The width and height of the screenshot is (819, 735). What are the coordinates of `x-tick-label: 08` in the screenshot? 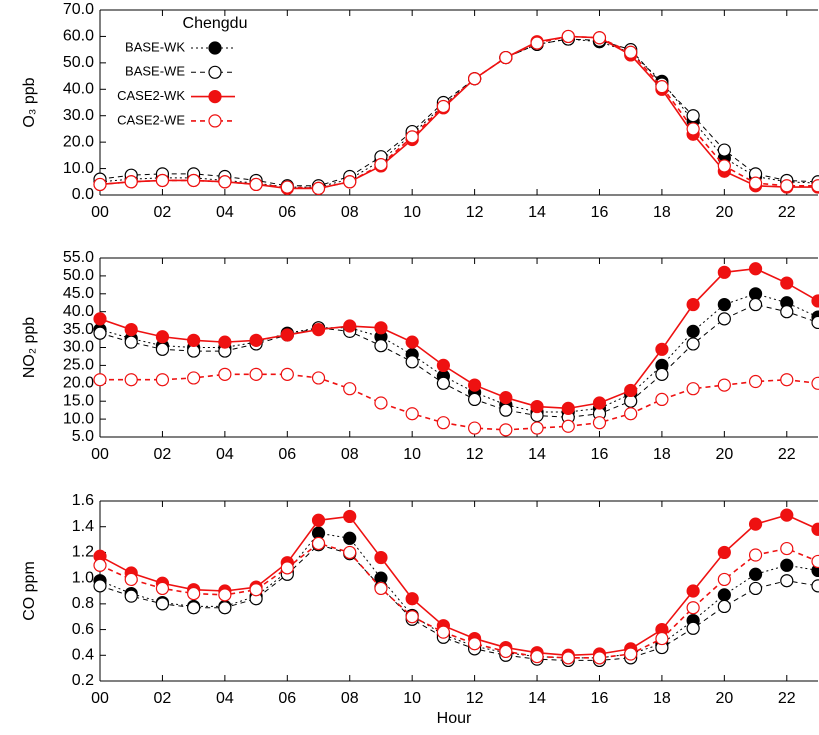 It's located at (350, 212).